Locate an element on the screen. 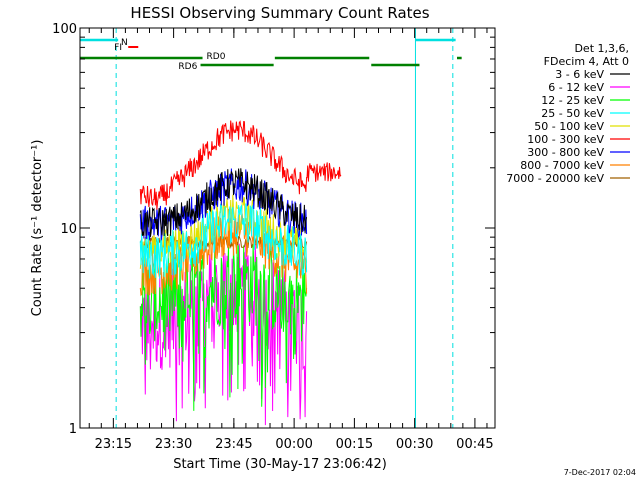 The image size is (640, 480). y-tick-label: 1 is located at coordinates (73, 429).